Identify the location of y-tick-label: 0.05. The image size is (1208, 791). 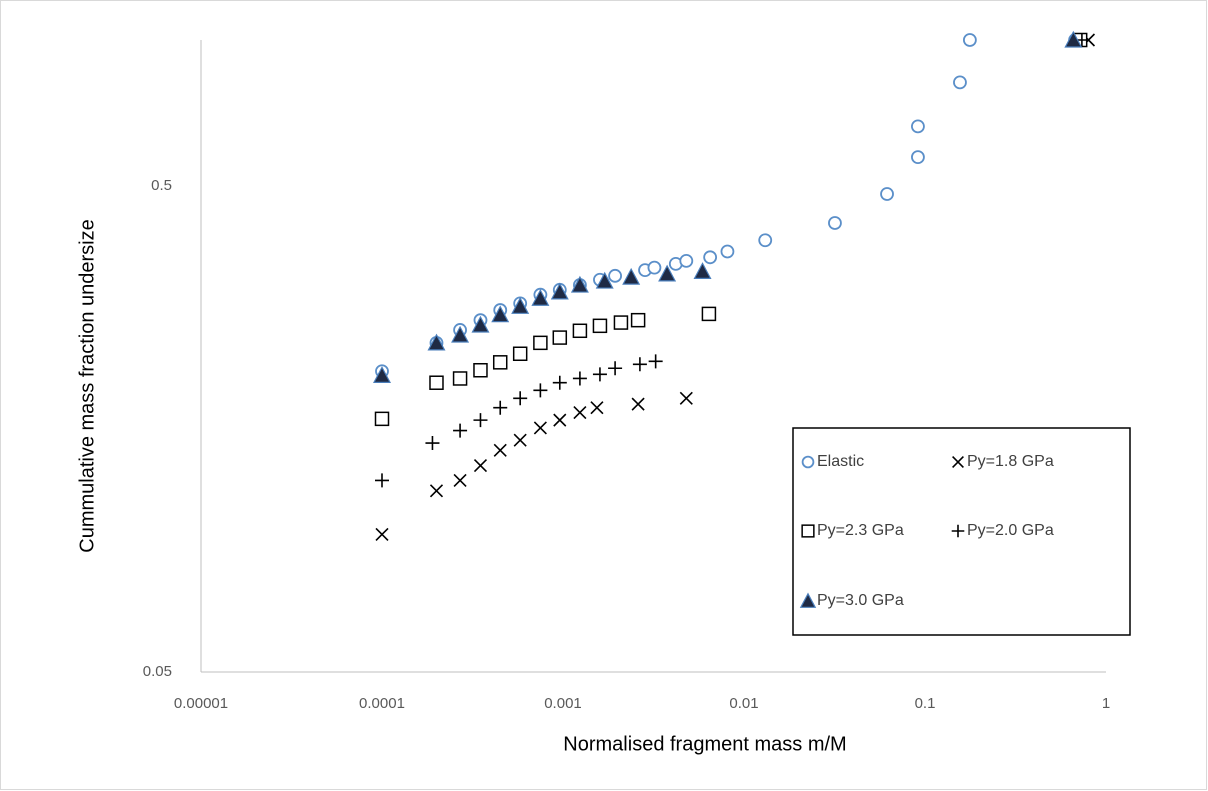
(157, 671).